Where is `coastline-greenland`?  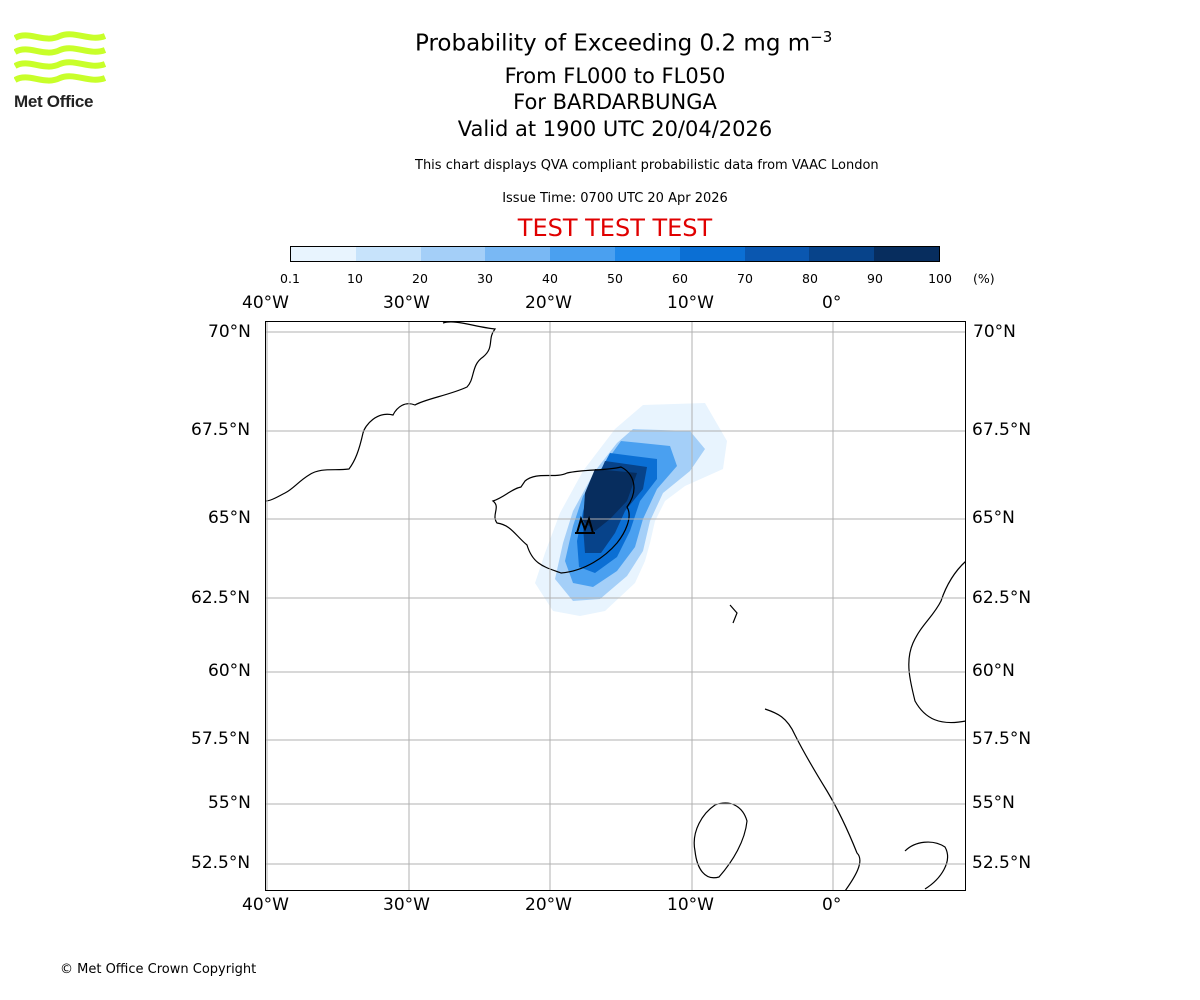
coastline-greenland is located at coordinates (381, 411).